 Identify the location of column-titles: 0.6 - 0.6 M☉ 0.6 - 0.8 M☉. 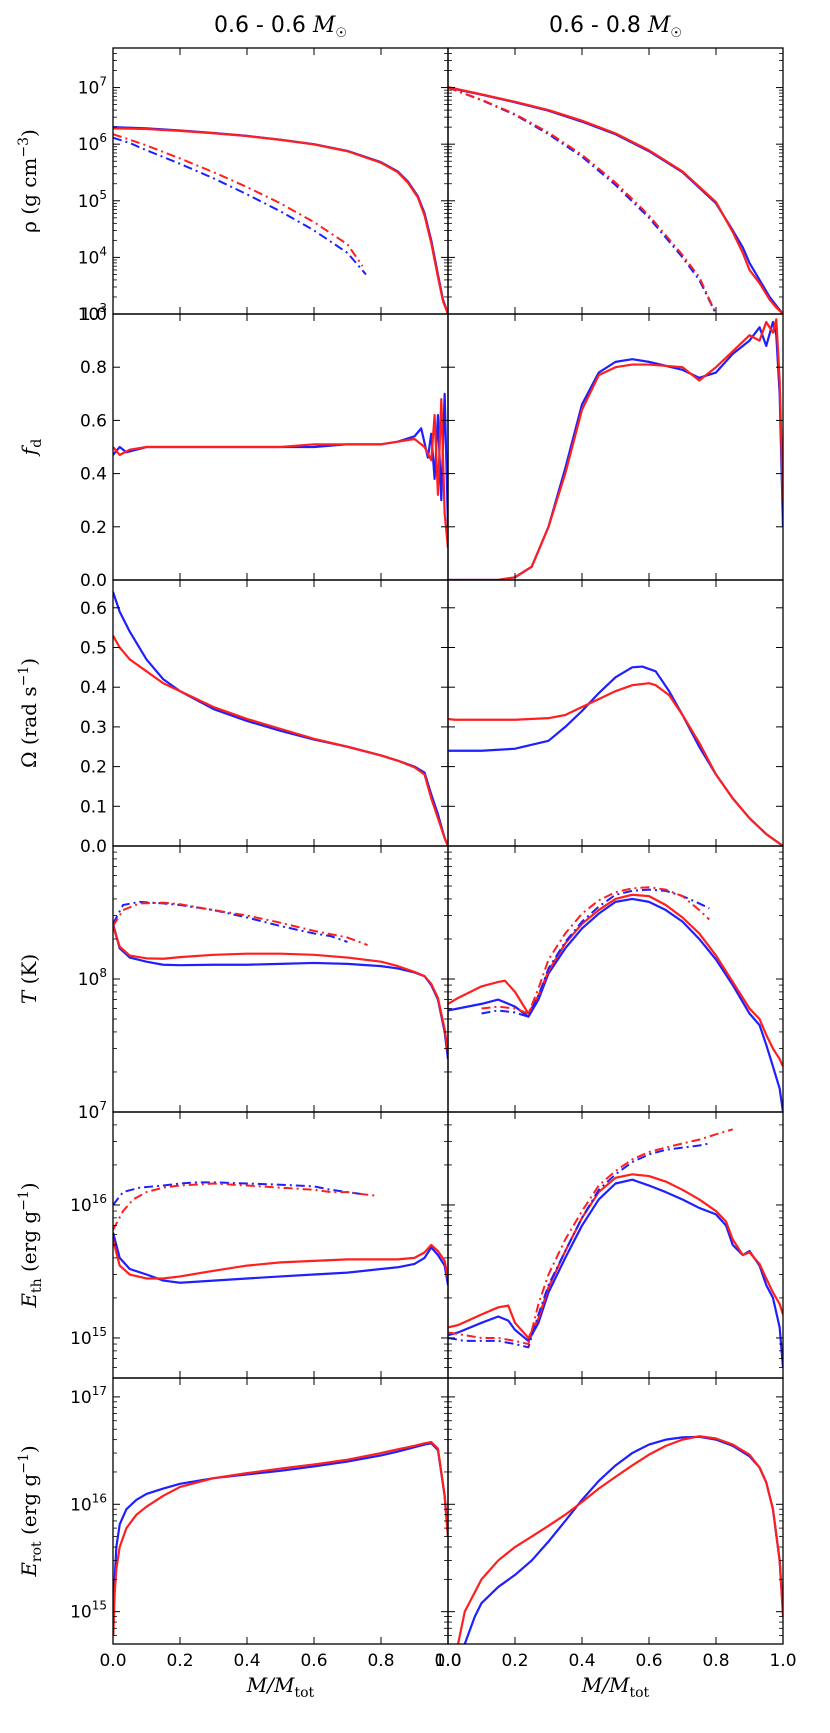
(448, 27).